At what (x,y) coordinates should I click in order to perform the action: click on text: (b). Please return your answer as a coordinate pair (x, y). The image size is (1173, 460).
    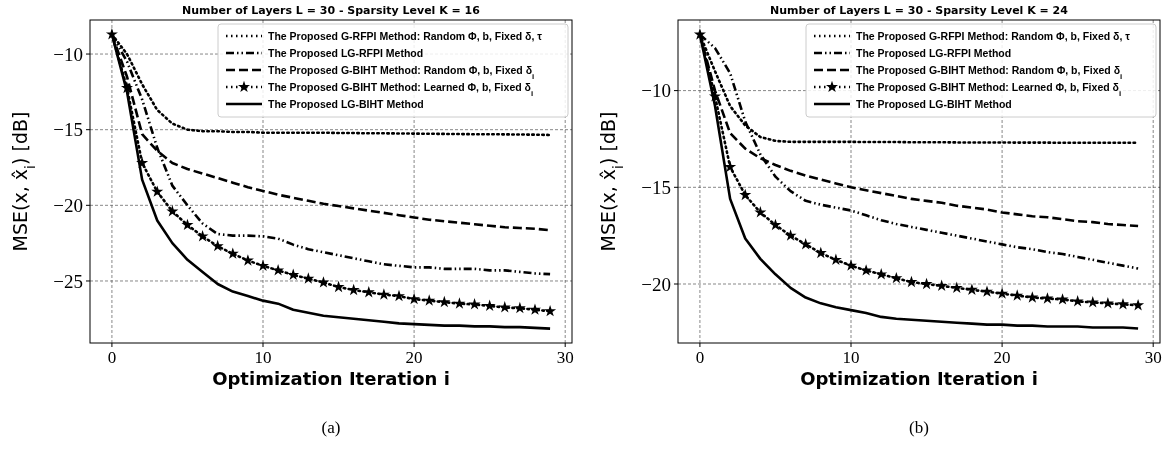
    Looking at the image, I should click on (919, 427).